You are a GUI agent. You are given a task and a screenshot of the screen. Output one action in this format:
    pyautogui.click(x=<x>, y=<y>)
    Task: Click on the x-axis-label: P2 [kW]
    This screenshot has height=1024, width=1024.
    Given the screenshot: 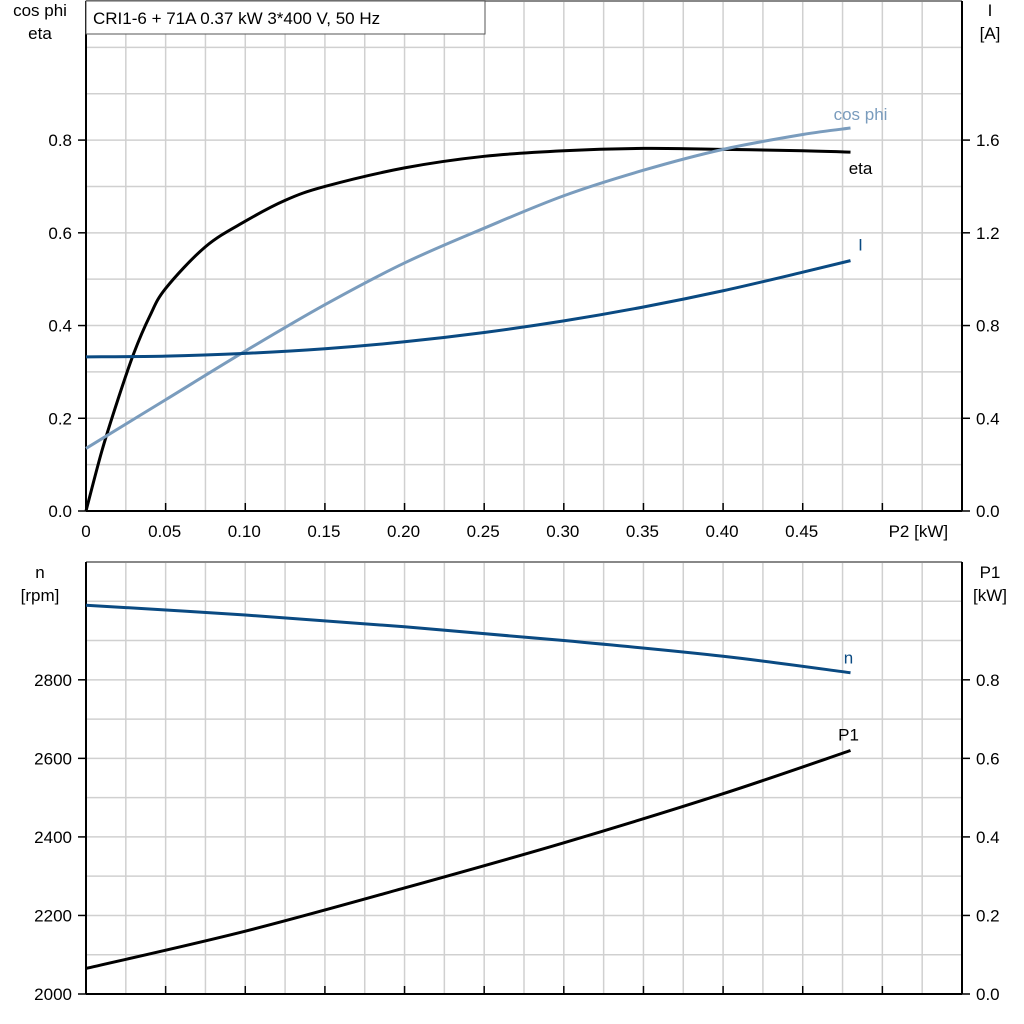 What is the action you would take?
    pyautogui.click(x=919, y=531)
    